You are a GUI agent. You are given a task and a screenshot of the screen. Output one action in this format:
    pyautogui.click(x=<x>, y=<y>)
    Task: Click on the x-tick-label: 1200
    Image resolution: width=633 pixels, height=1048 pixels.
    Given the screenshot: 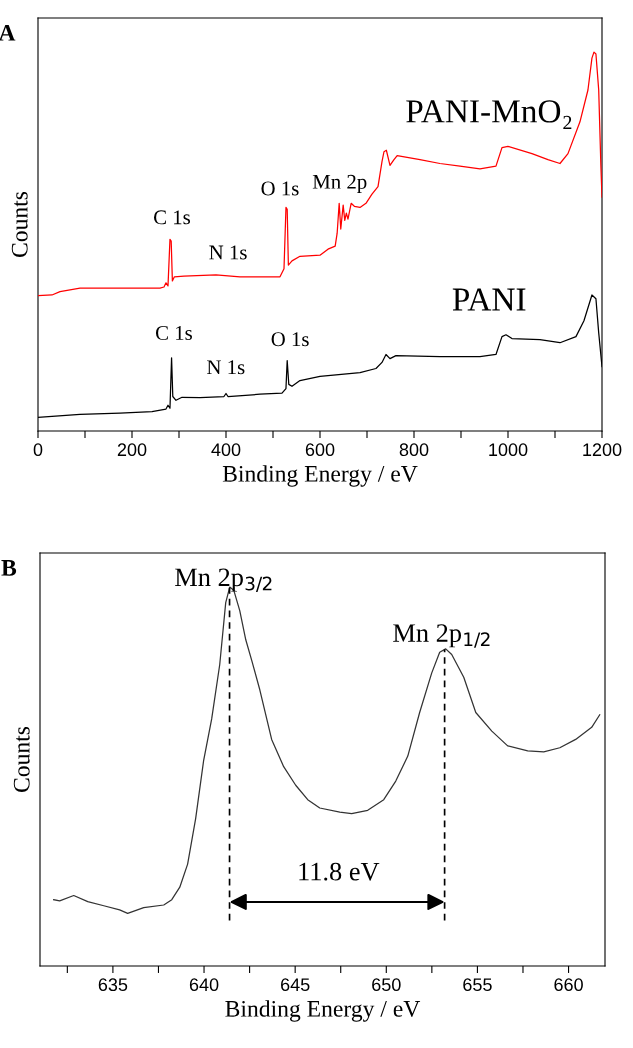 What is the action you would take?
    pyautogui.click(x=602, y=450)
    